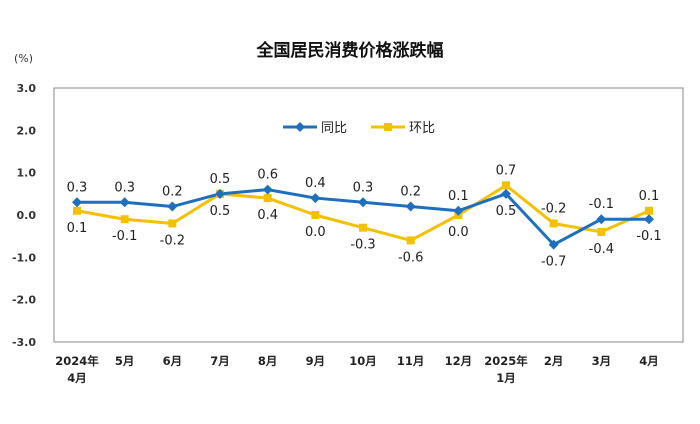 This screenshot has height=424, width=700. What do you see at coordinates (220, 361) in the screenshot?
I see `x-tick-label: 7月` at bounding box center [220, 361].